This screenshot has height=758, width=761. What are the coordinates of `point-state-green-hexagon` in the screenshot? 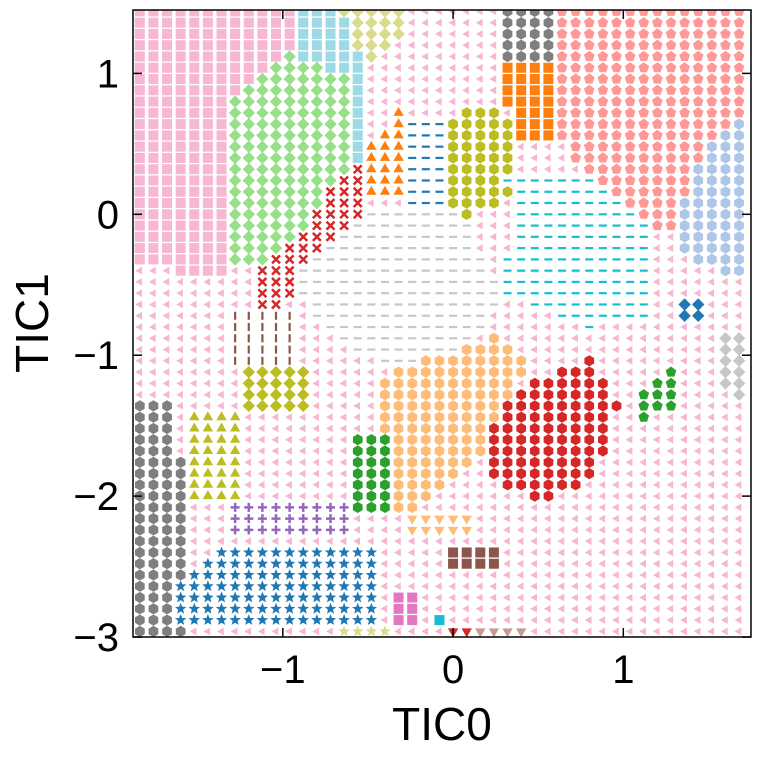 It's located at (357, 474).